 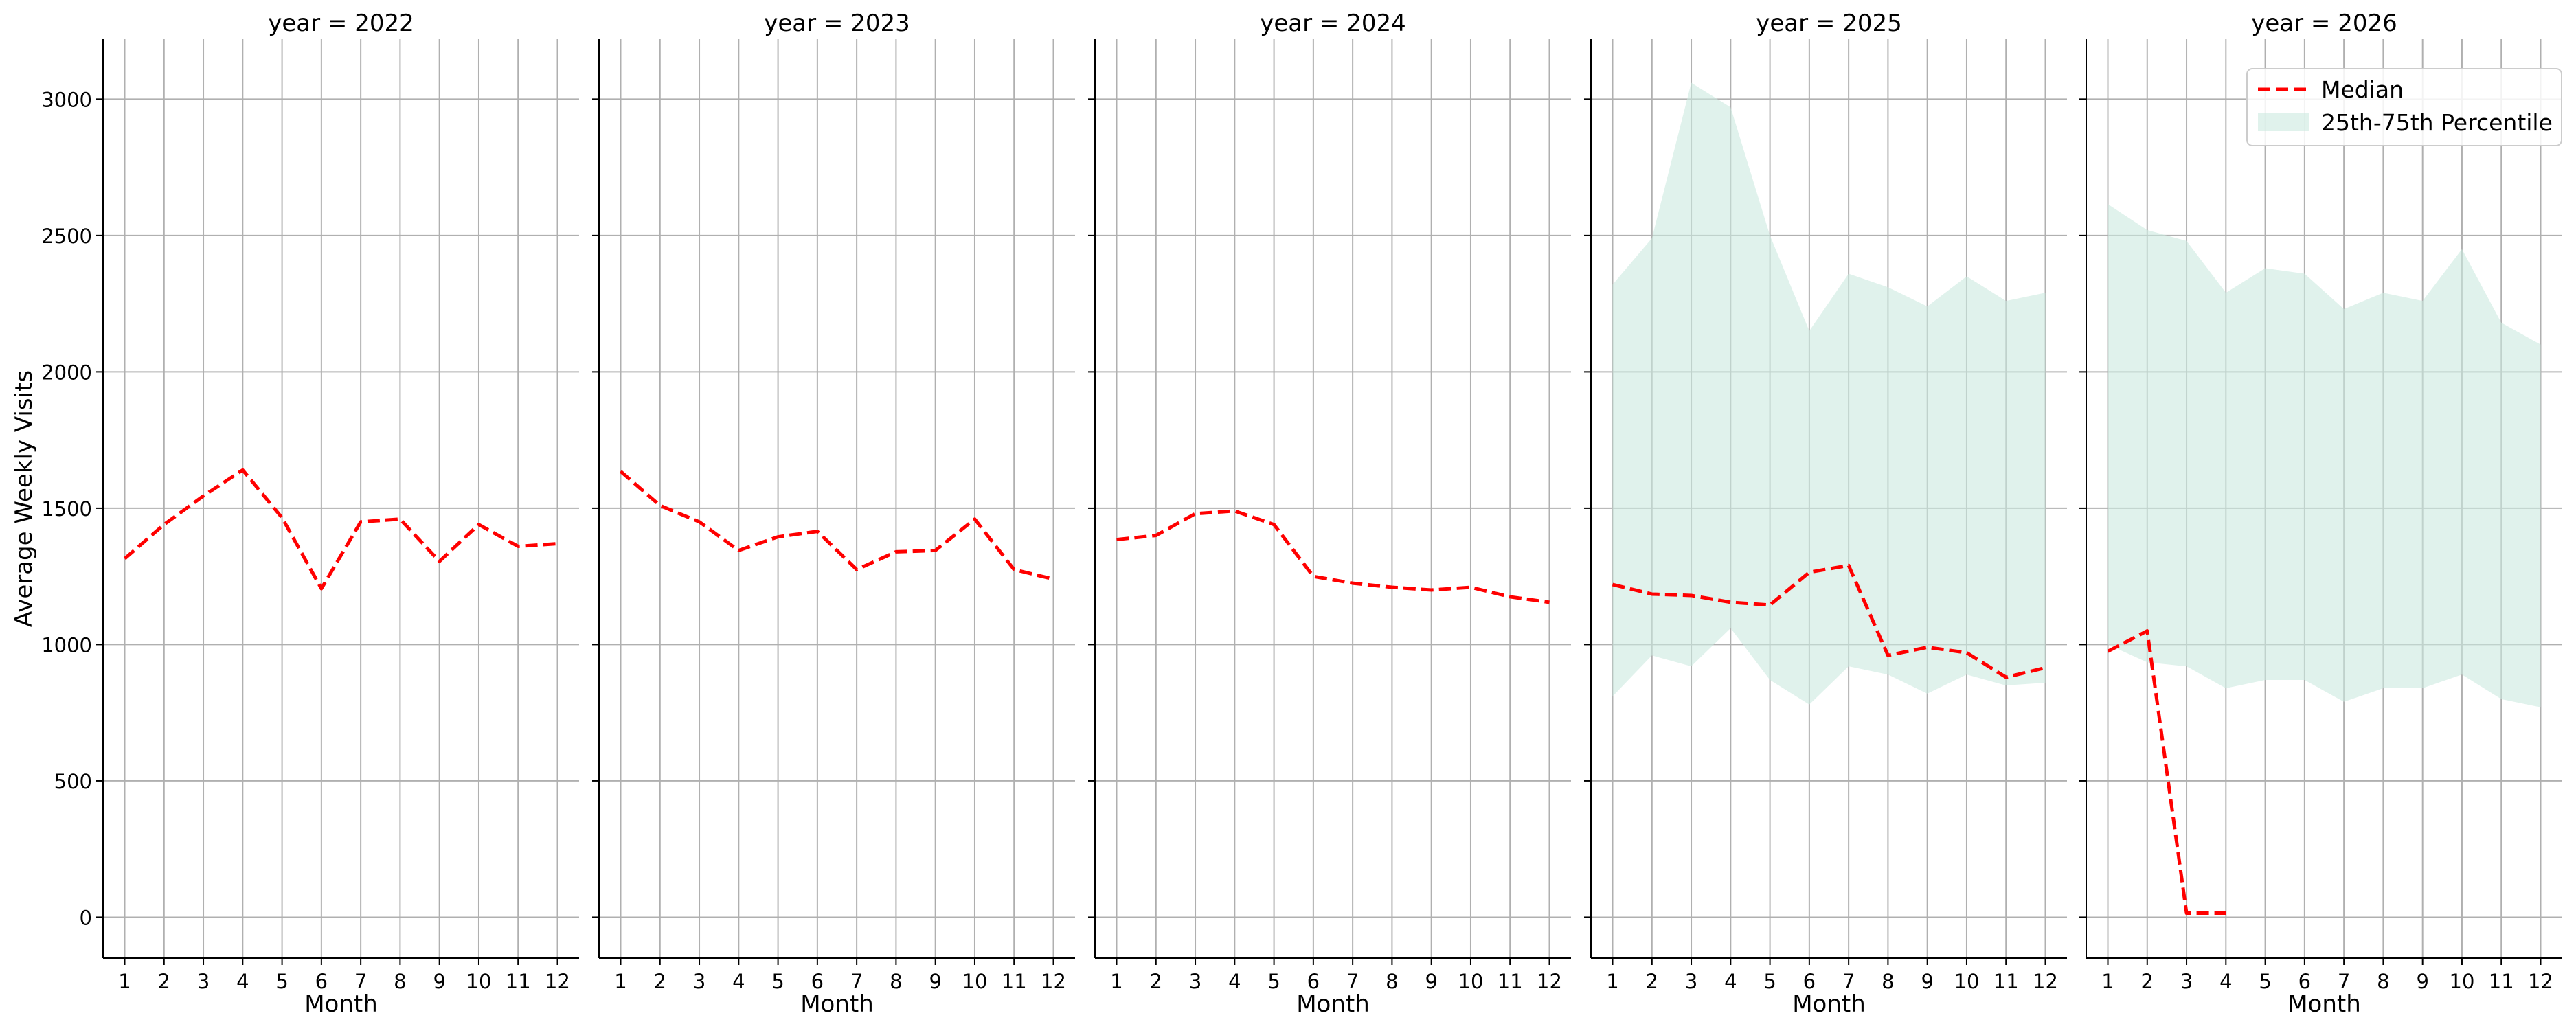 What do you see at coordinates (1828, 24) in the screenshot?
I see `panel-title: year = 2025` at bounding box center [1828, 24].